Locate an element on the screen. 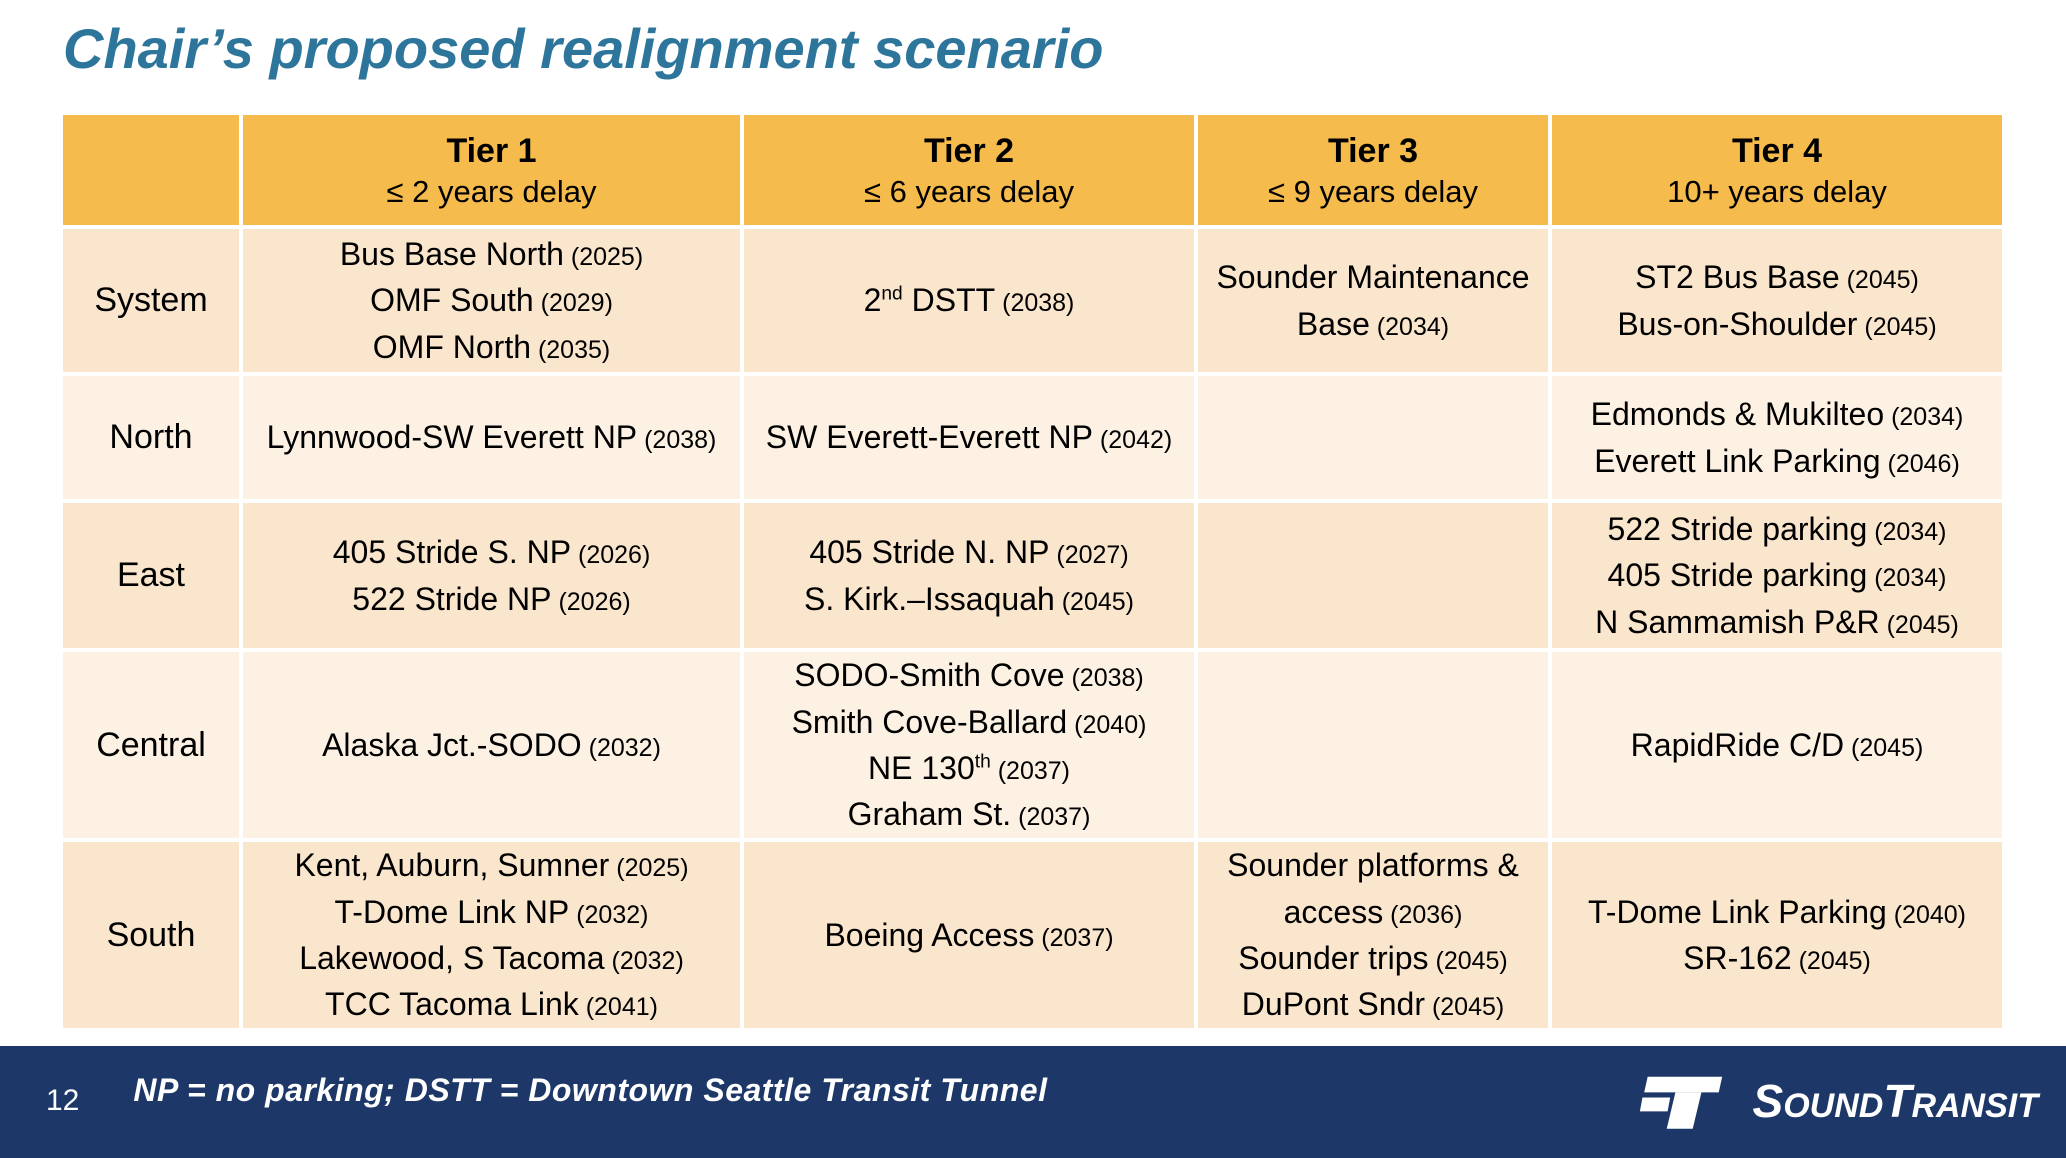  soundtransit-logo: S OUND T RANSIT is located at coordinates (1838, 1101).